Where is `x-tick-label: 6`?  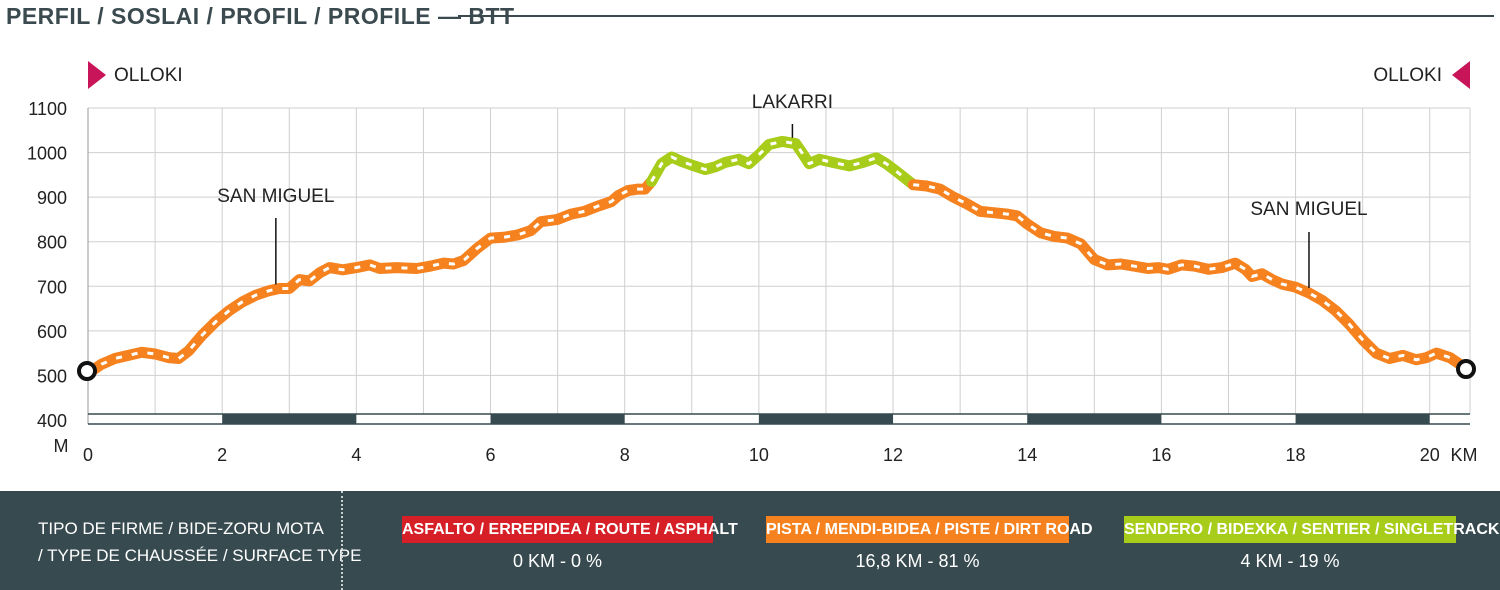
x-tick-label: 6 is located at coordinates (491, 455).